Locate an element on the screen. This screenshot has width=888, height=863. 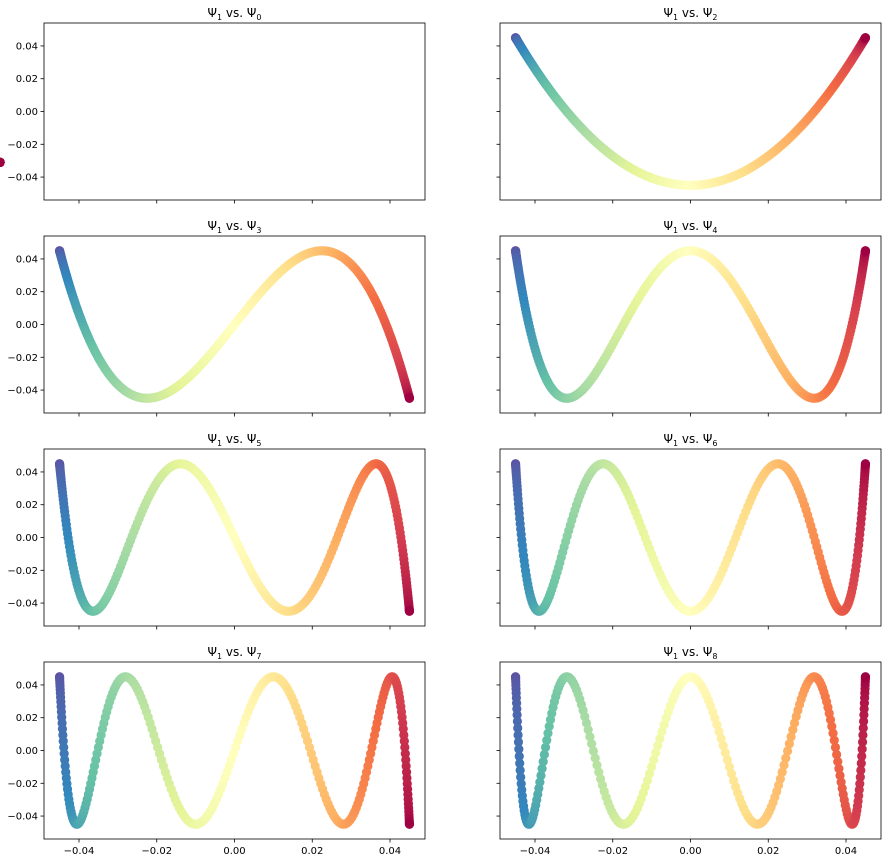
panel-4: Ψ1 vs. Ψ4 is located at coordinates (689, 318).